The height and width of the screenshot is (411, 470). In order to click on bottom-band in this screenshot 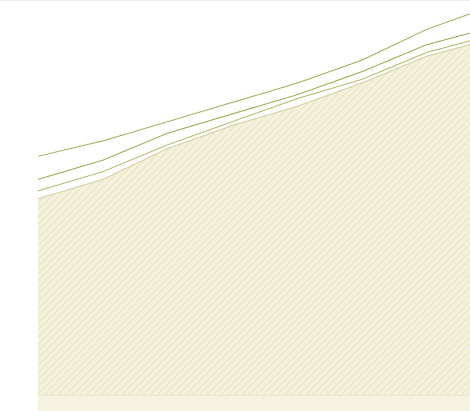, I will do `click(254, 403)`.